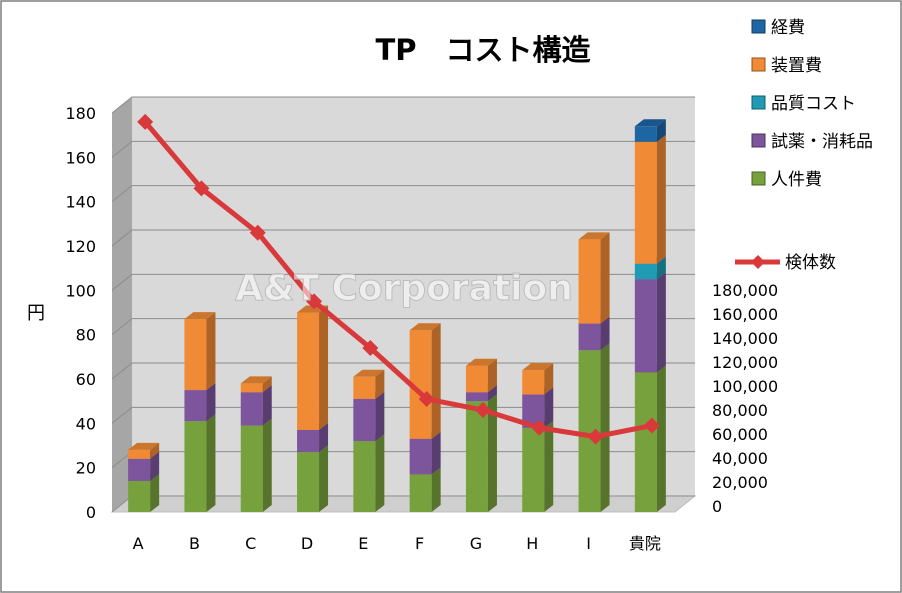 The height and width of the screenshot is (593, 902). I want to click on y-axis-title: 円, so click(36, 313).